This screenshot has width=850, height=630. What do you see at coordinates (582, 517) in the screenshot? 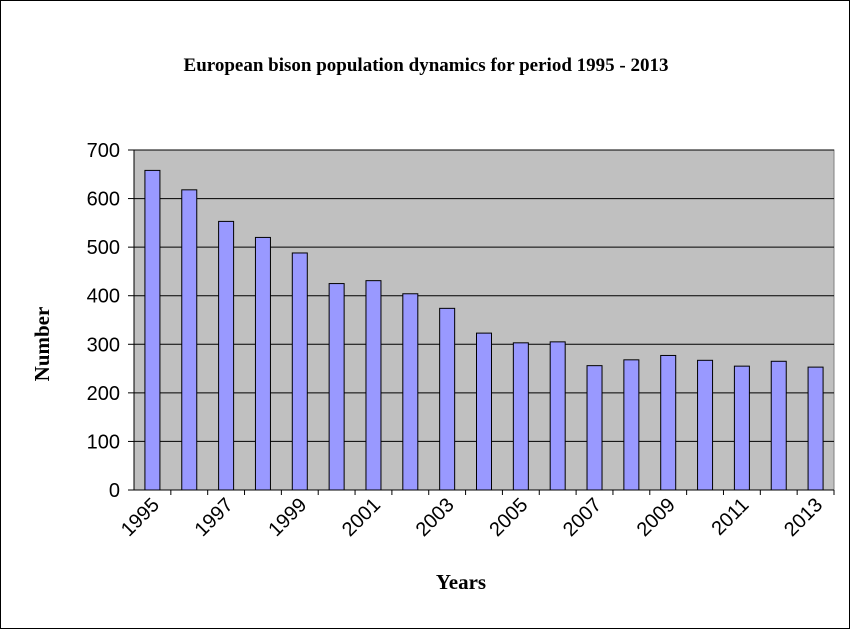
I see `x-tick-label: 2007` at bounding box center [582, 517].